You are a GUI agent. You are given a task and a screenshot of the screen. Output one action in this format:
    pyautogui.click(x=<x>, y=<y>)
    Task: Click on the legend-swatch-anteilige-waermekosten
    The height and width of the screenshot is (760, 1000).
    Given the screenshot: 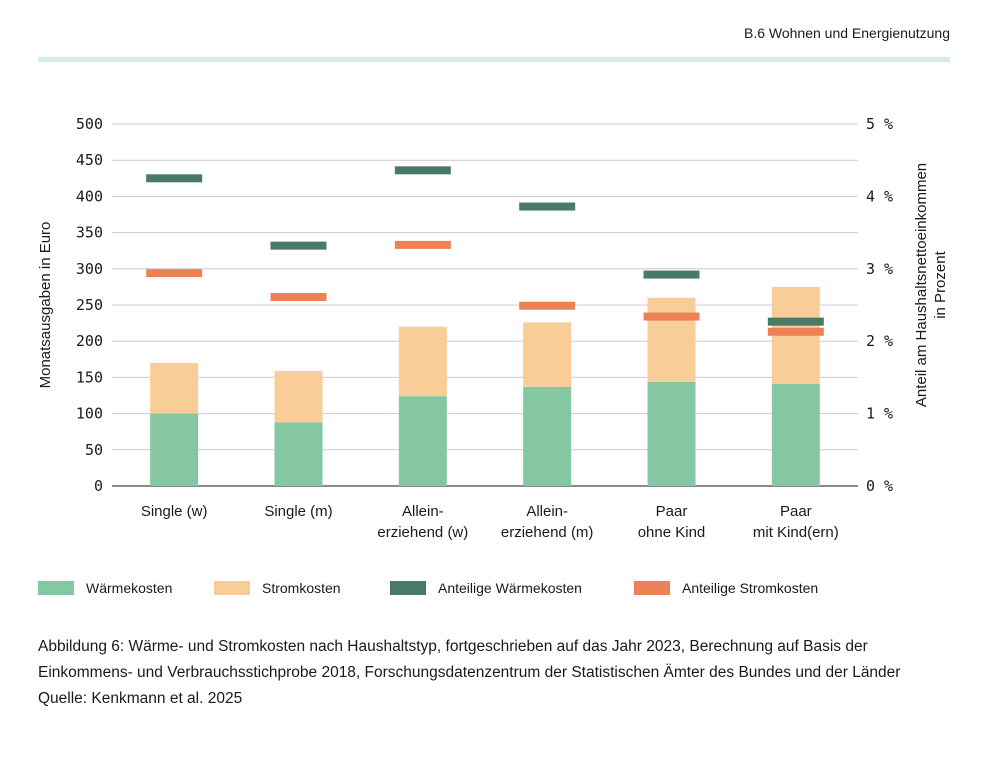 What is the action you would take?
    pyautogui.click(x=408, y=588)
    